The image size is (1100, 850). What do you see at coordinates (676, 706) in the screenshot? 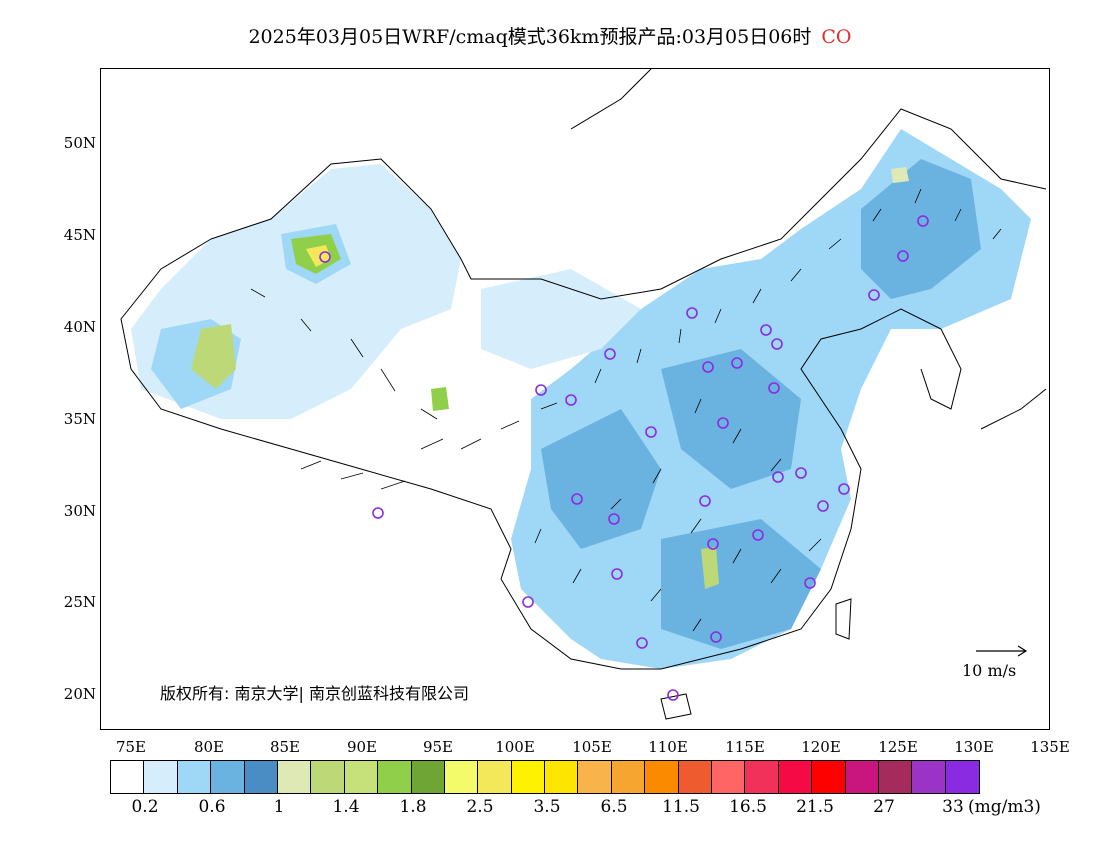
I see `hainan` at bounding box center [676, 706].